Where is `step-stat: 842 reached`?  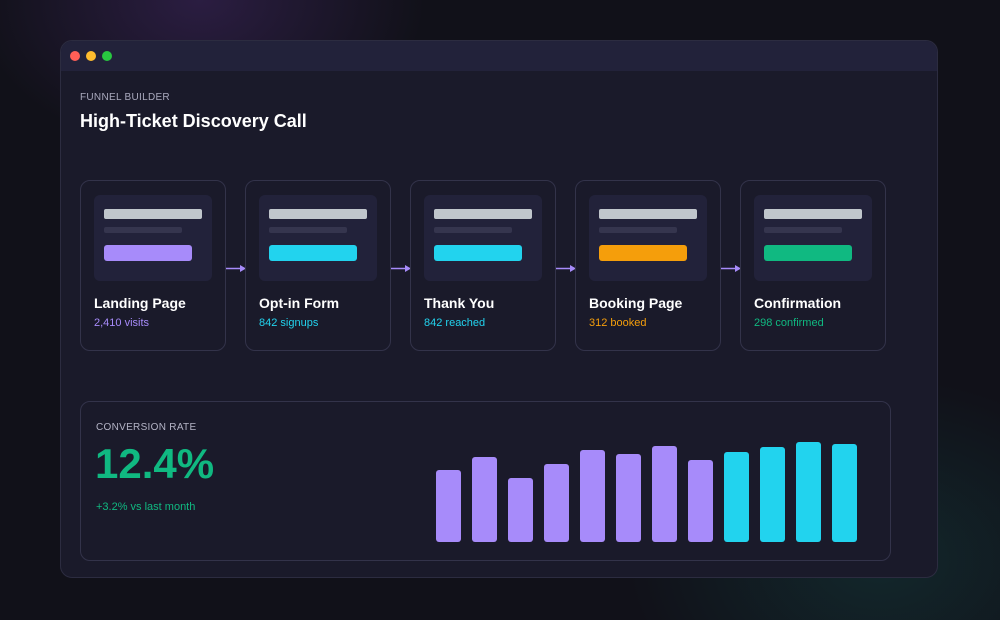 step-stat: 842 reached is located at coordinates (455, 323).